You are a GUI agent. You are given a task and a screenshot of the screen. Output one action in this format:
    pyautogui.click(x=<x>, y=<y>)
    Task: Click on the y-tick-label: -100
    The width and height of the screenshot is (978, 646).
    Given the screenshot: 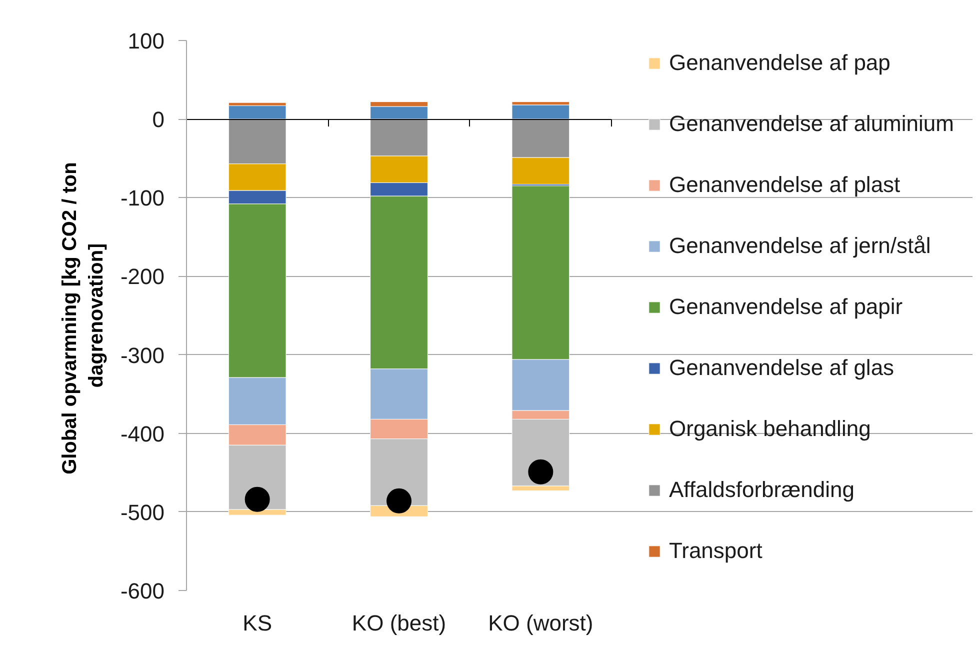 What is the action you would take?
    pyautogui.click(x=142, y=198)
    